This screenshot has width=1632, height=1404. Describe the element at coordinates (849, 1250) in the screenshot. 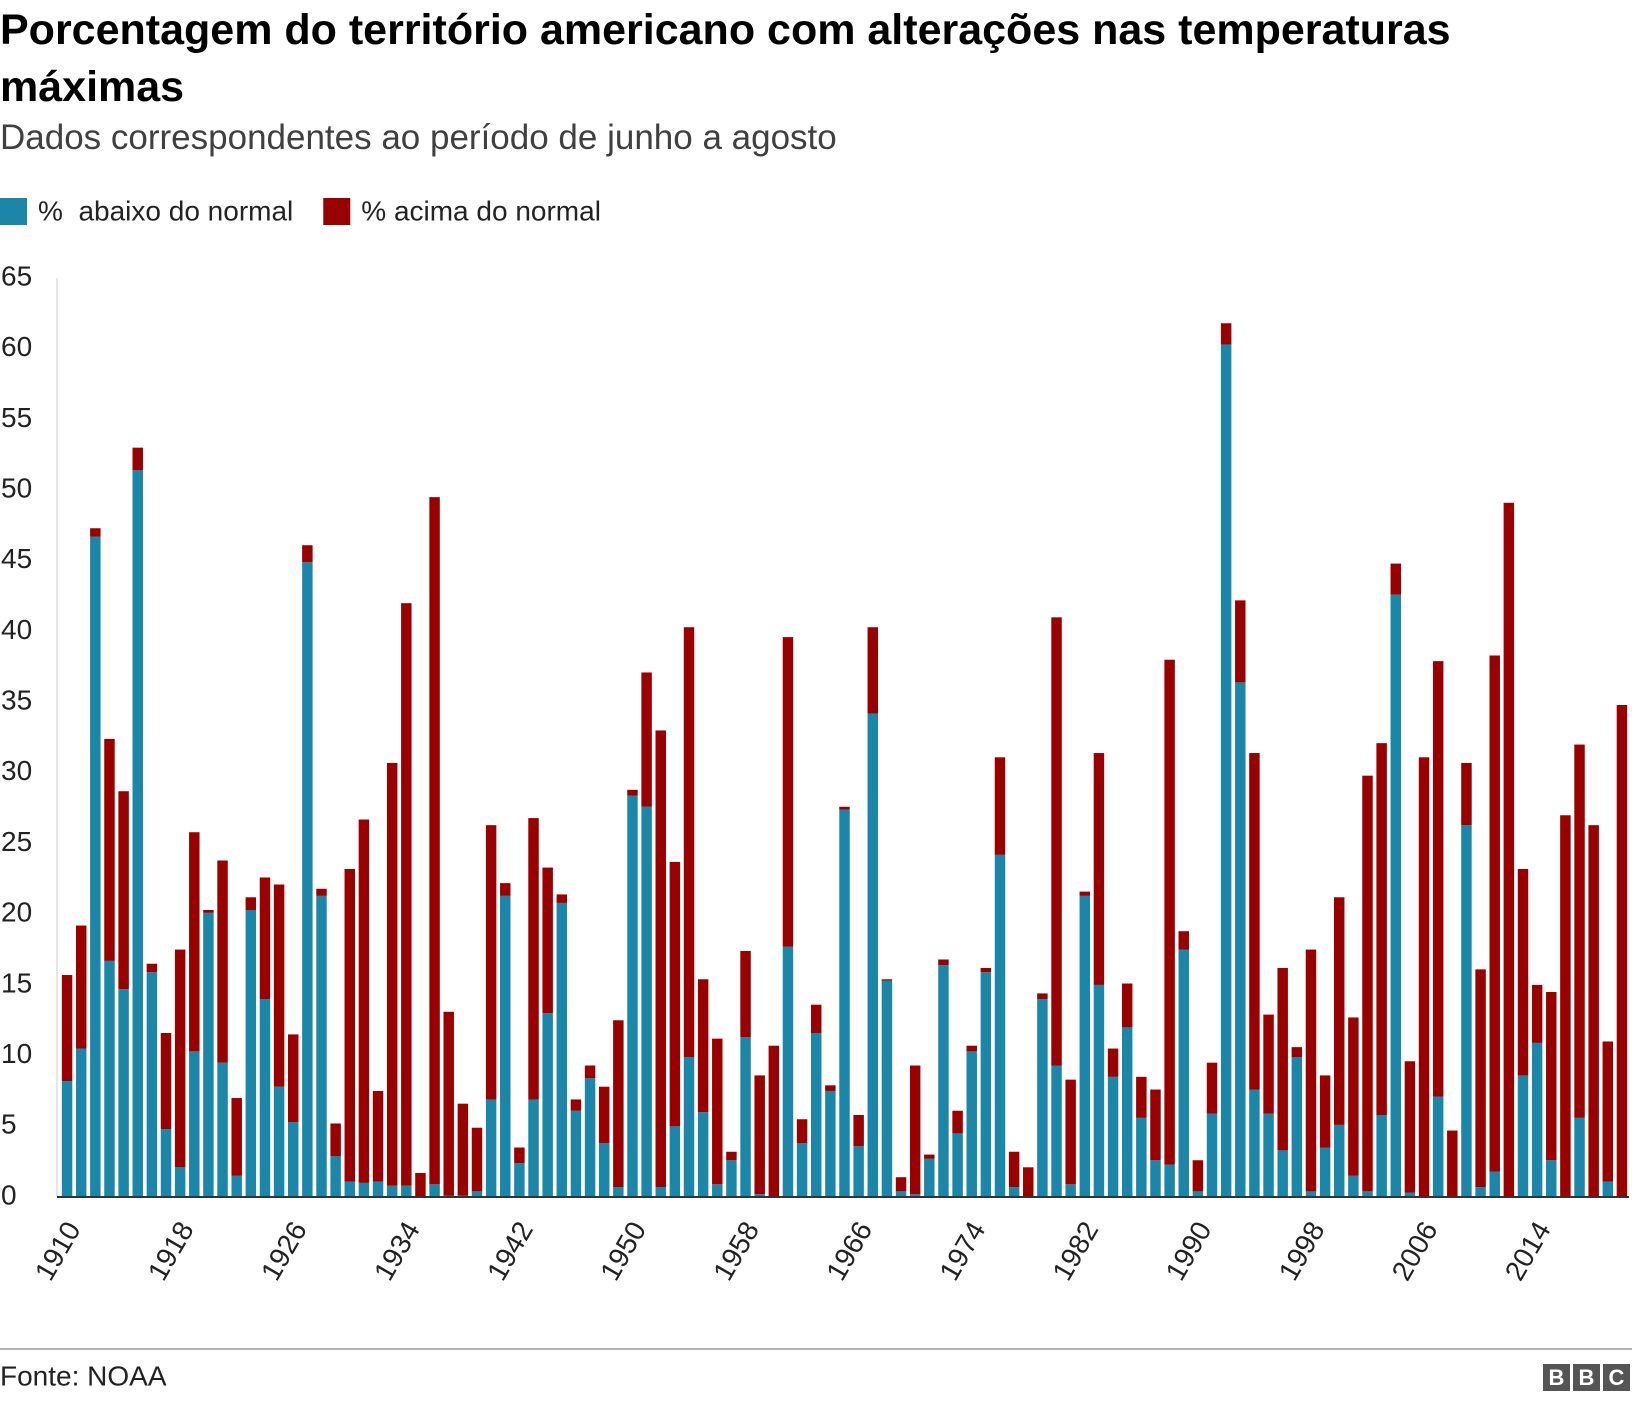

I see `x-tick-label: 1966` at that location.